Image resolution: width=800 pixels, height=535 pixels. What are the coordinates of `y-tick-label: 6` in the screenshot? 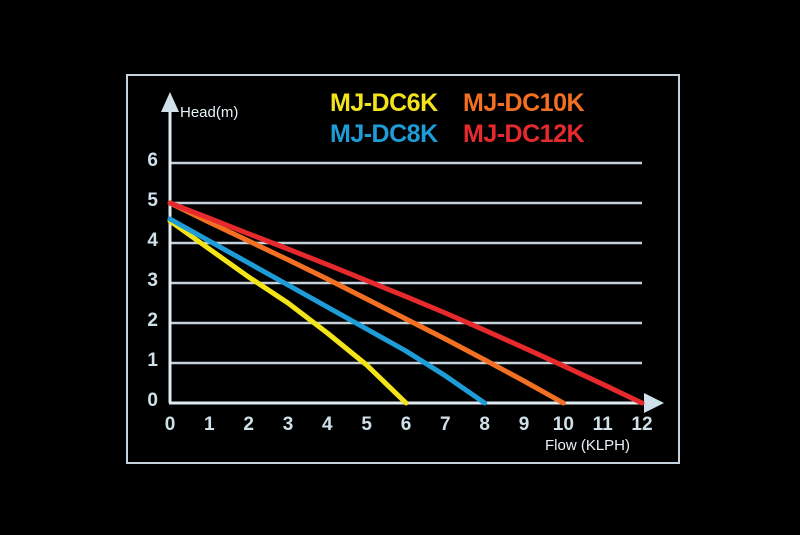 It's located at (152, 160).